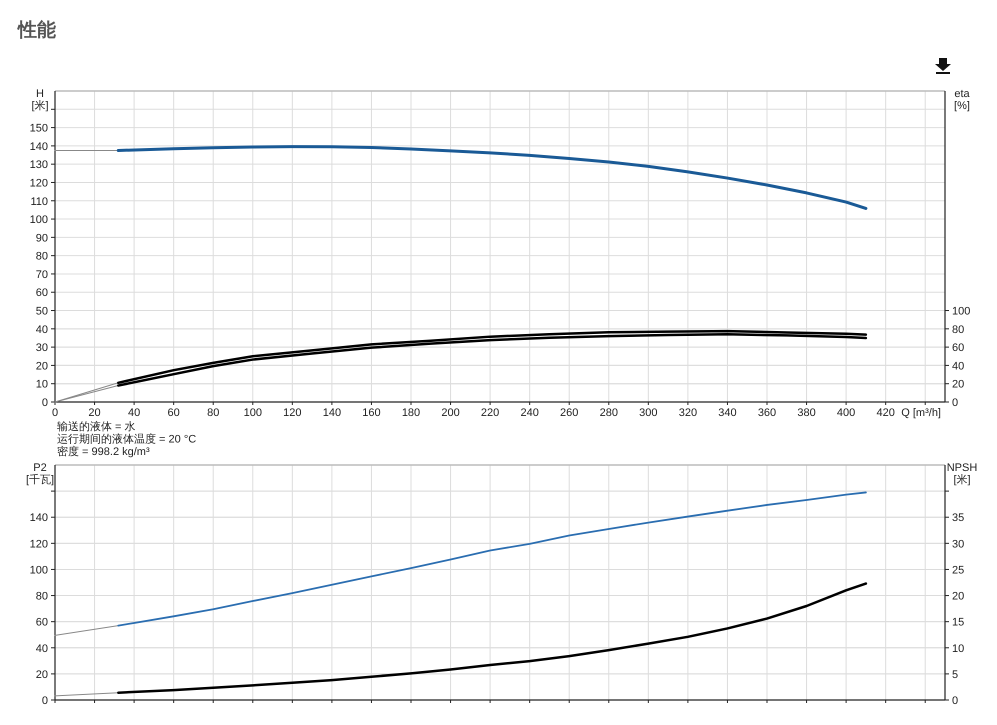 The width and height of the screenshot is (997, 725). Describe the element at coordinates (450, 413) in the screenshot. I see `x-tick-label: 200` at that location.